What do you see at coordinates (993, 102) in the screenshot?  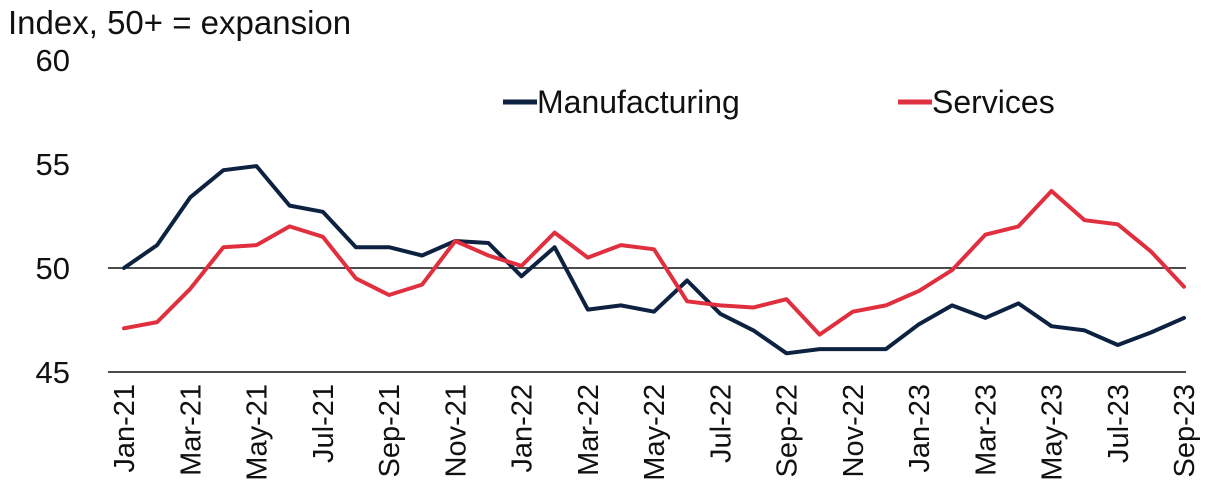 I see `legend-label: Services` at bounding box center [993, 102].